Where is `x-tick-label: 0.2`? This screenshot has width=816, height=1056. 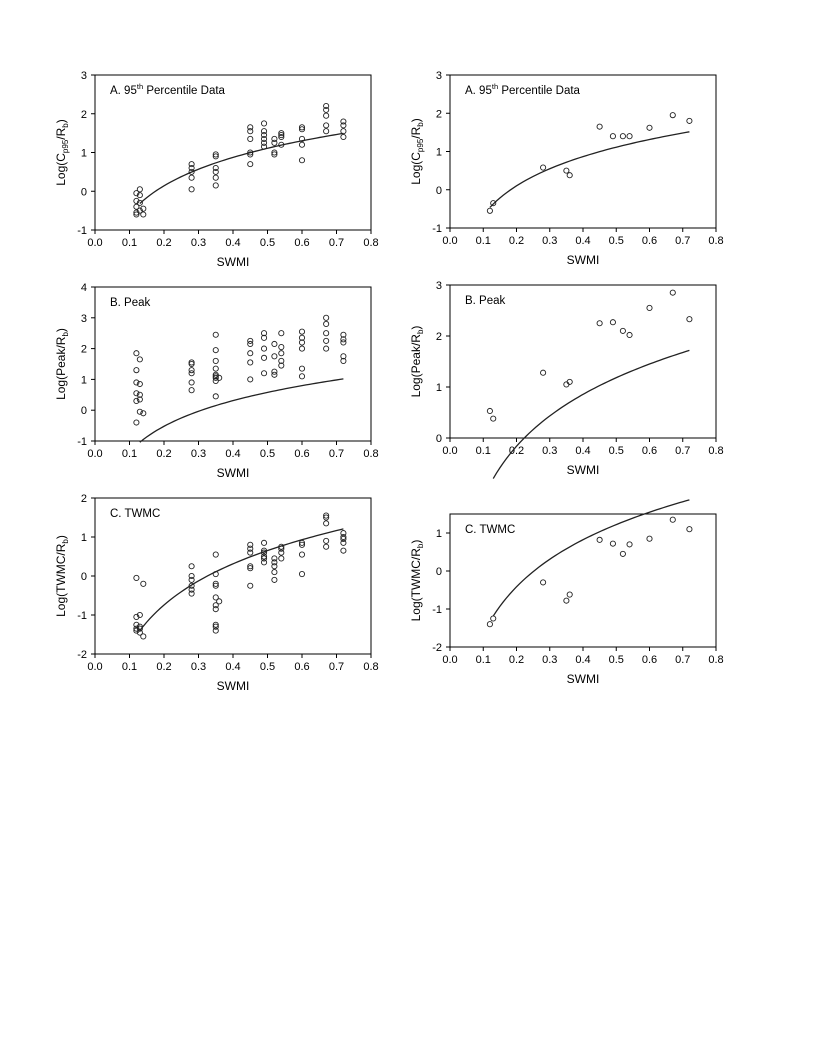
x-tick-label: 0.2 is located at coordinates (516, 241).